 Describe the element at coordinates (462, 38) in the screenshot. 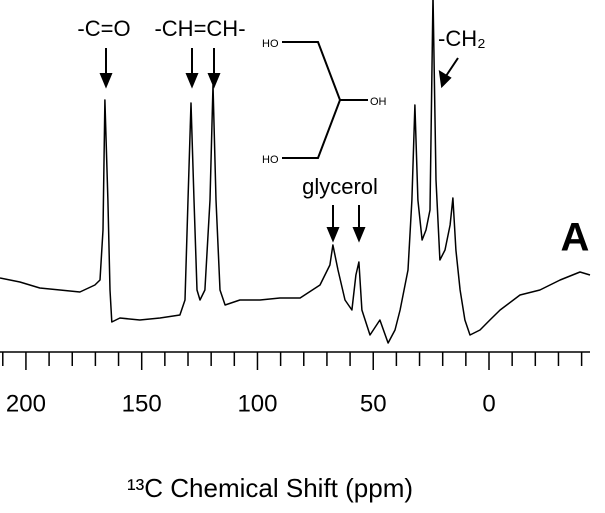

I see `annotation: -CH₂` at that location.